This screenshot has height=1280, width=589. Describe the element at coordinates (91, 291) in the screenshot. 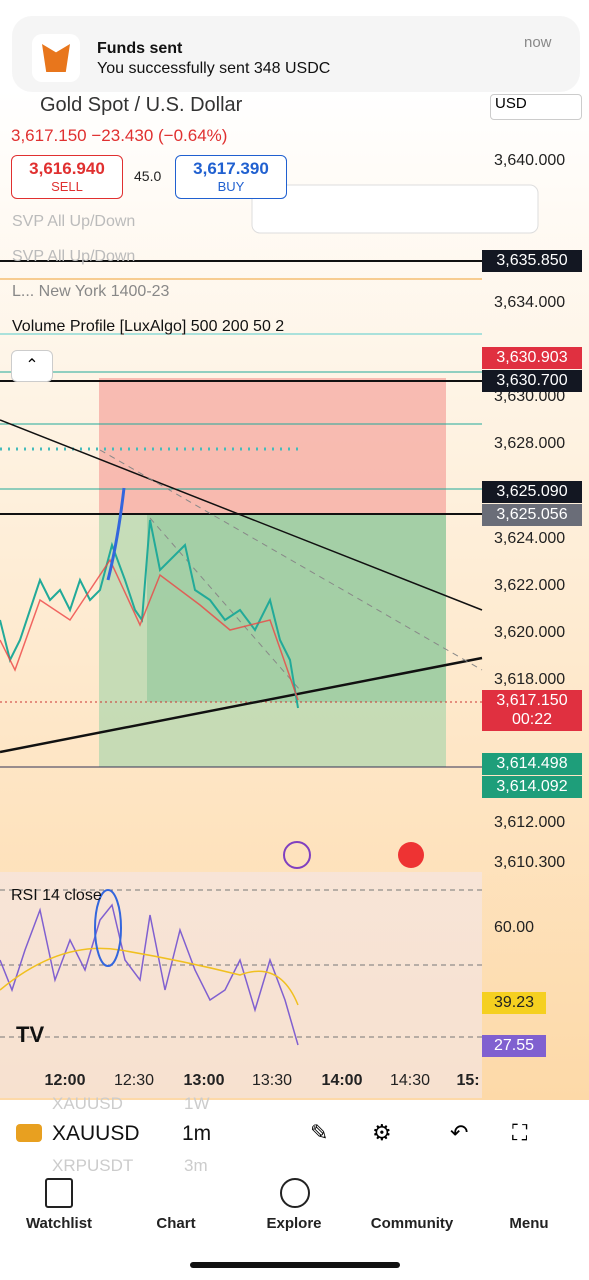

I see `indicator: L... New York 1400-23` at that location.